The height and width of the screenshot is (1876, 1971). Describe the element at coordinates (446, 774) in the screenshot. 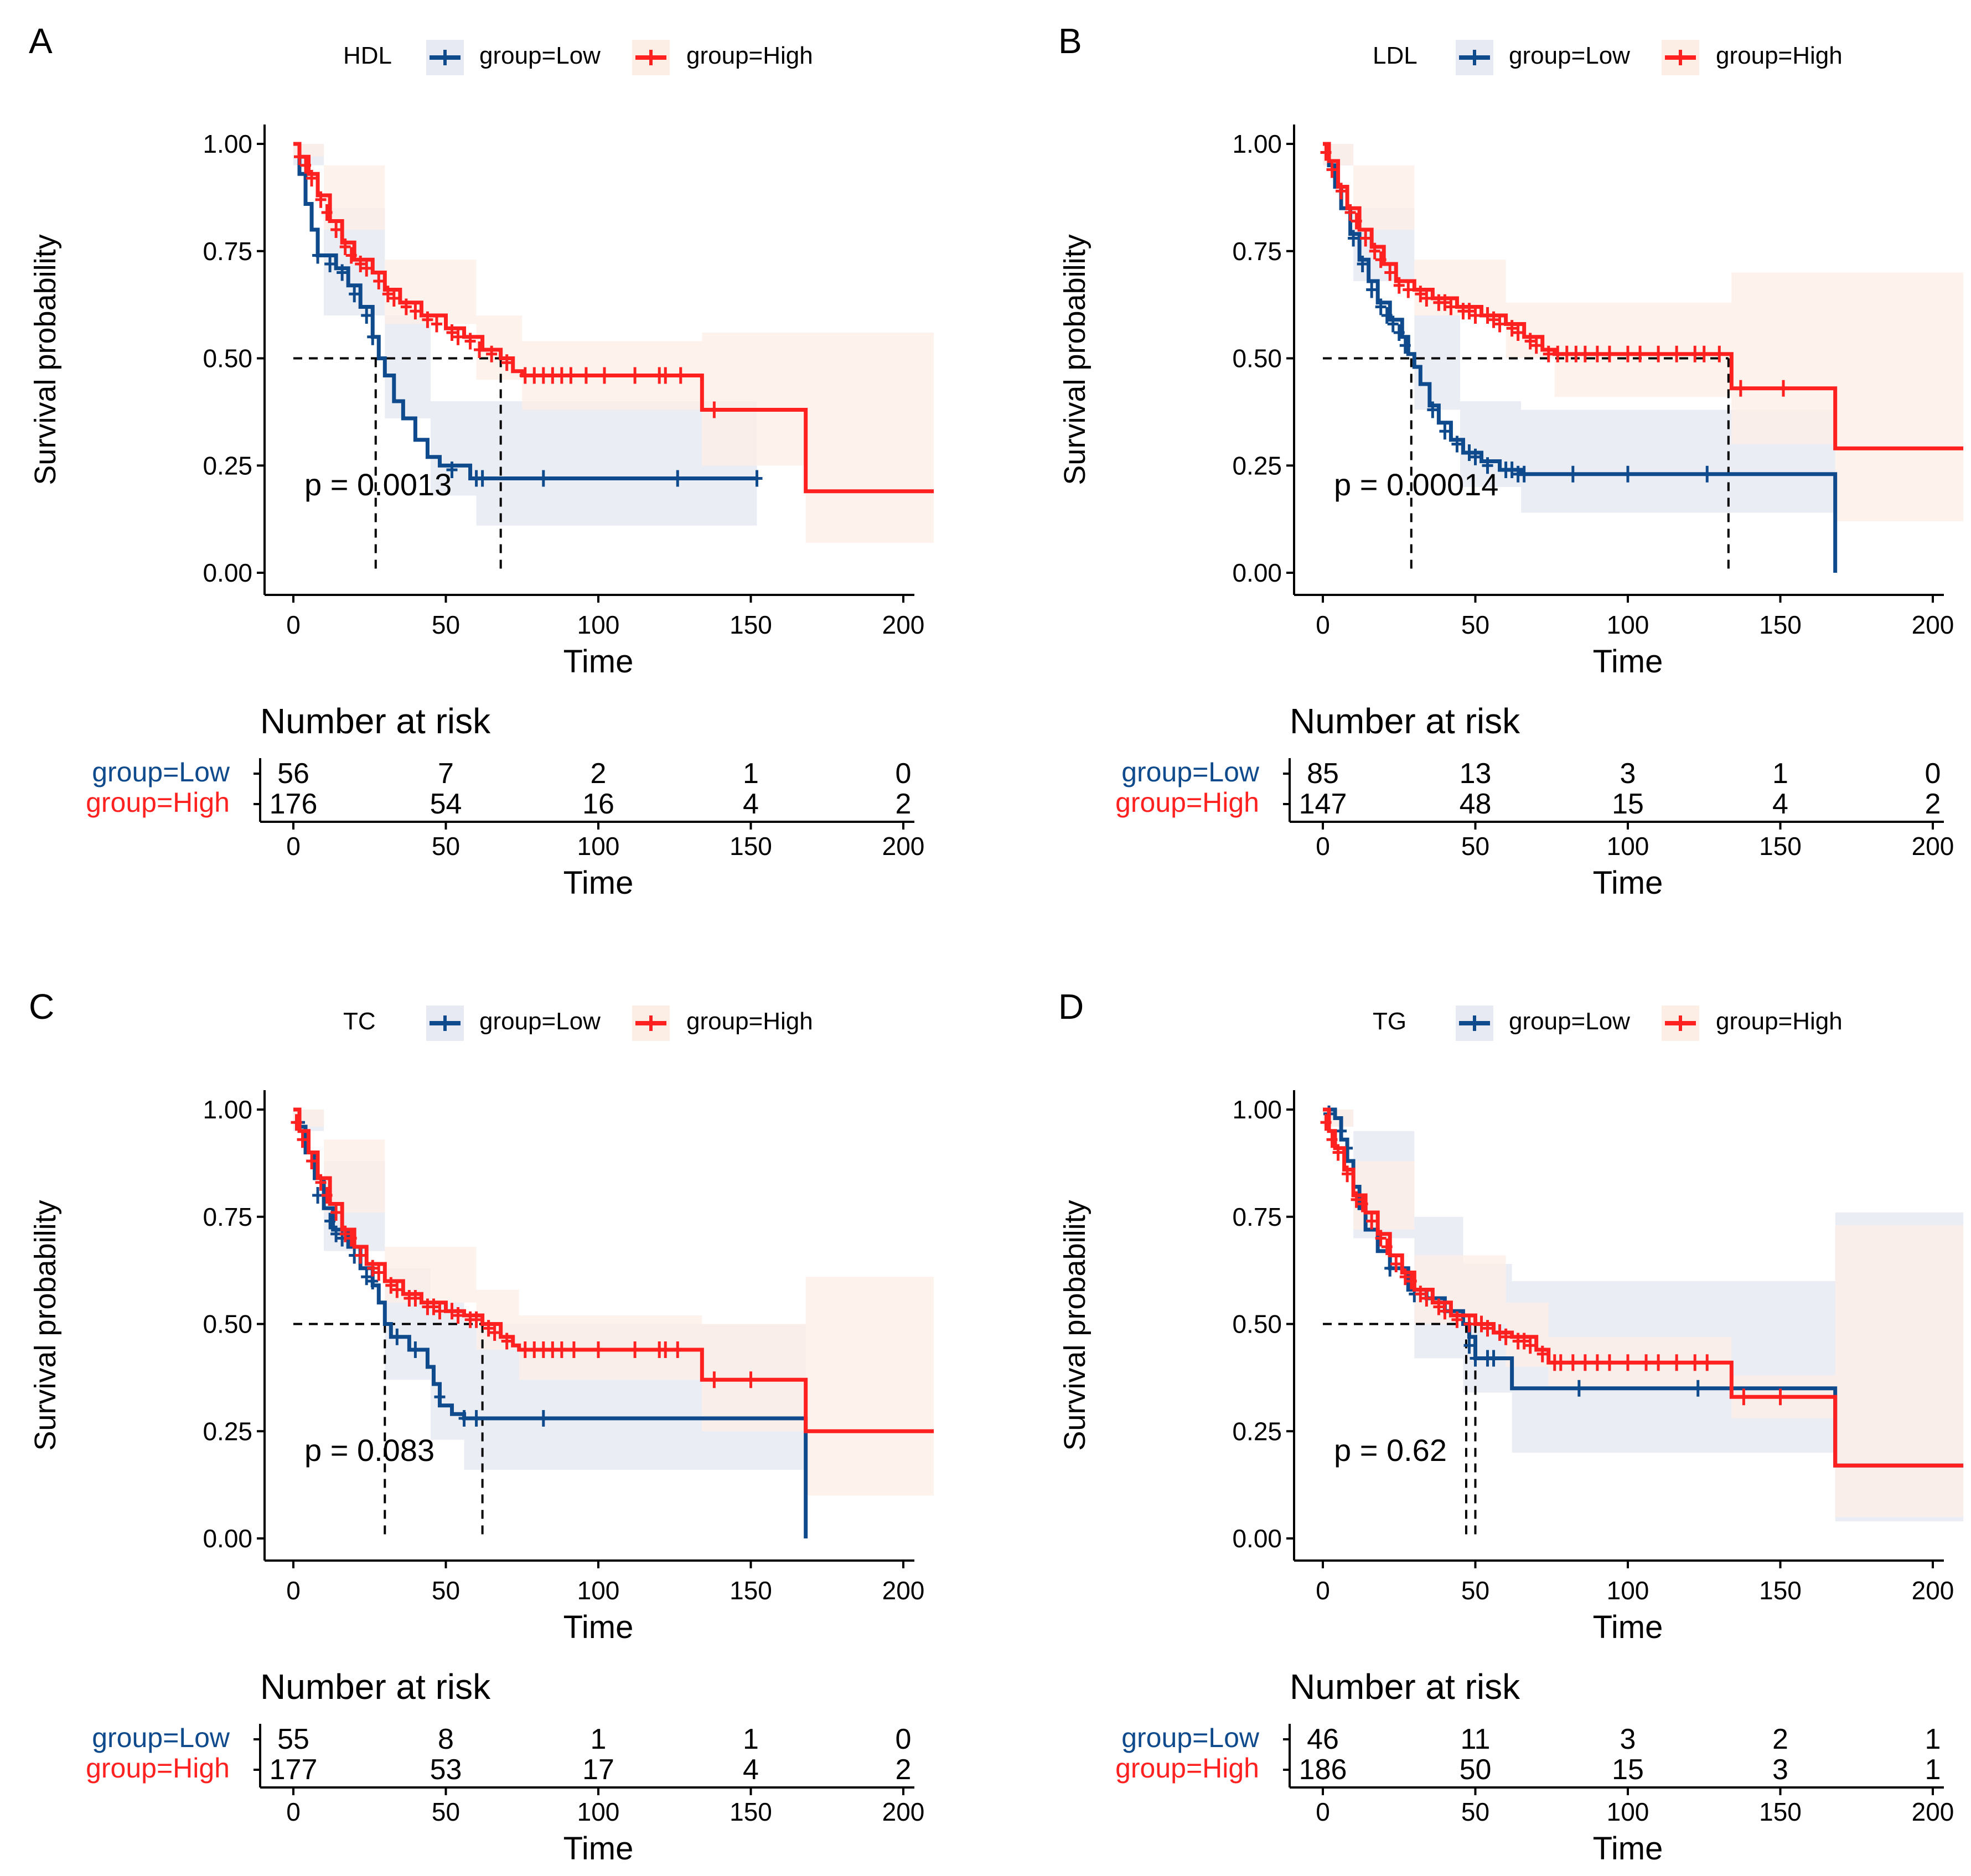

I see `risk-count-low: 7` at that location.